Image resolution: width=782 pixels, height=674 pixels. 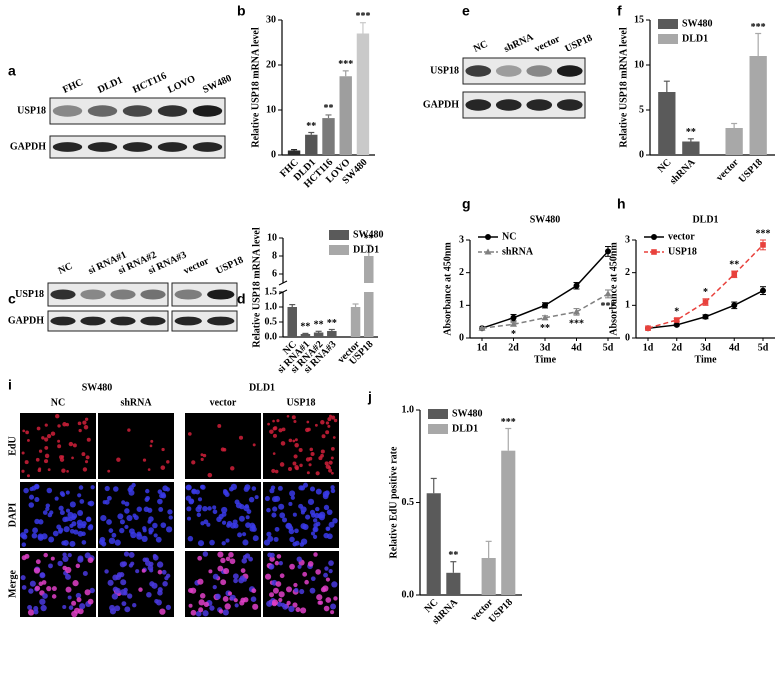 What do you see at coordinates (608, 306) in the screenshot?
I see `significance: ***` at bounding box center [608, 306].